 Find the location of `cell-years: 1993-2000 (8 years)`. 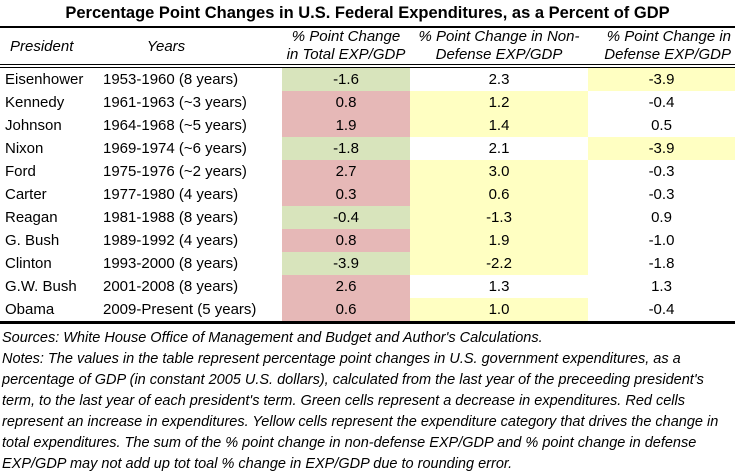

cell-years: 1993-2000 (8 years) is located at coordinates (171, 263).